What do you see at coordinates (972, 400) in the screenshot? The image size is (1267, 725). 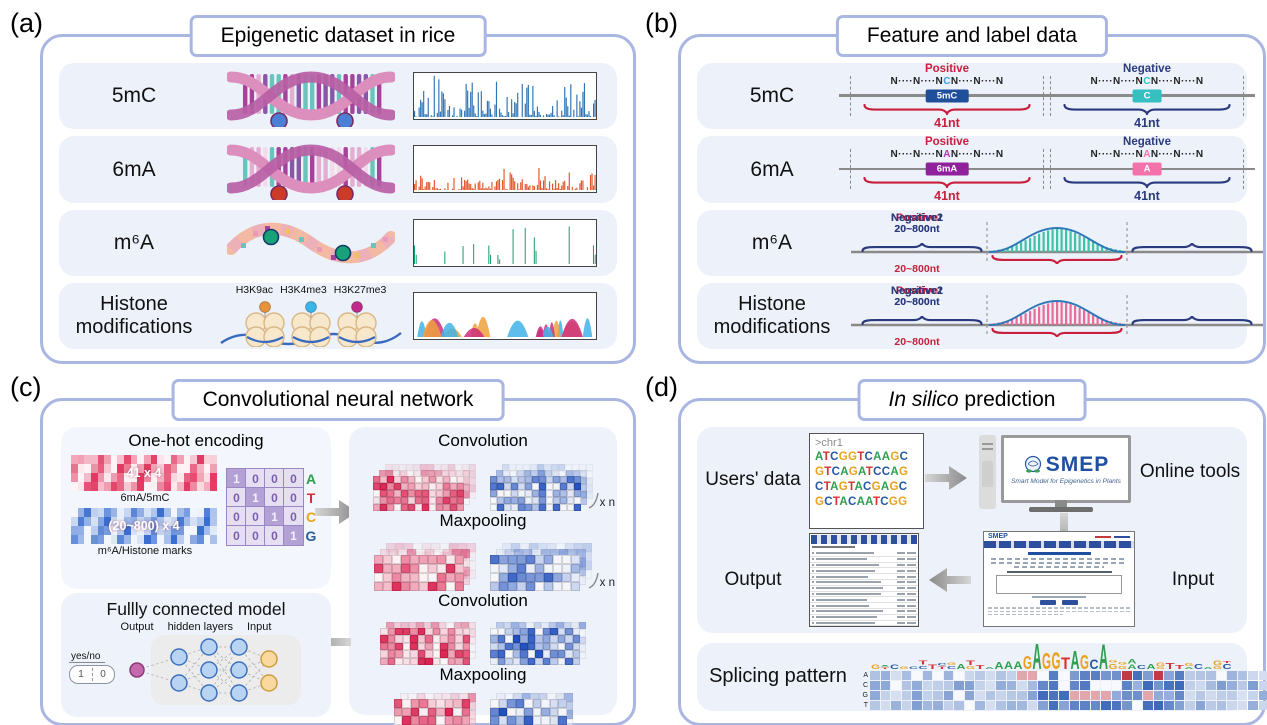 I see `panel-d-title: In silico prediction` at bounding box center [972, 400].